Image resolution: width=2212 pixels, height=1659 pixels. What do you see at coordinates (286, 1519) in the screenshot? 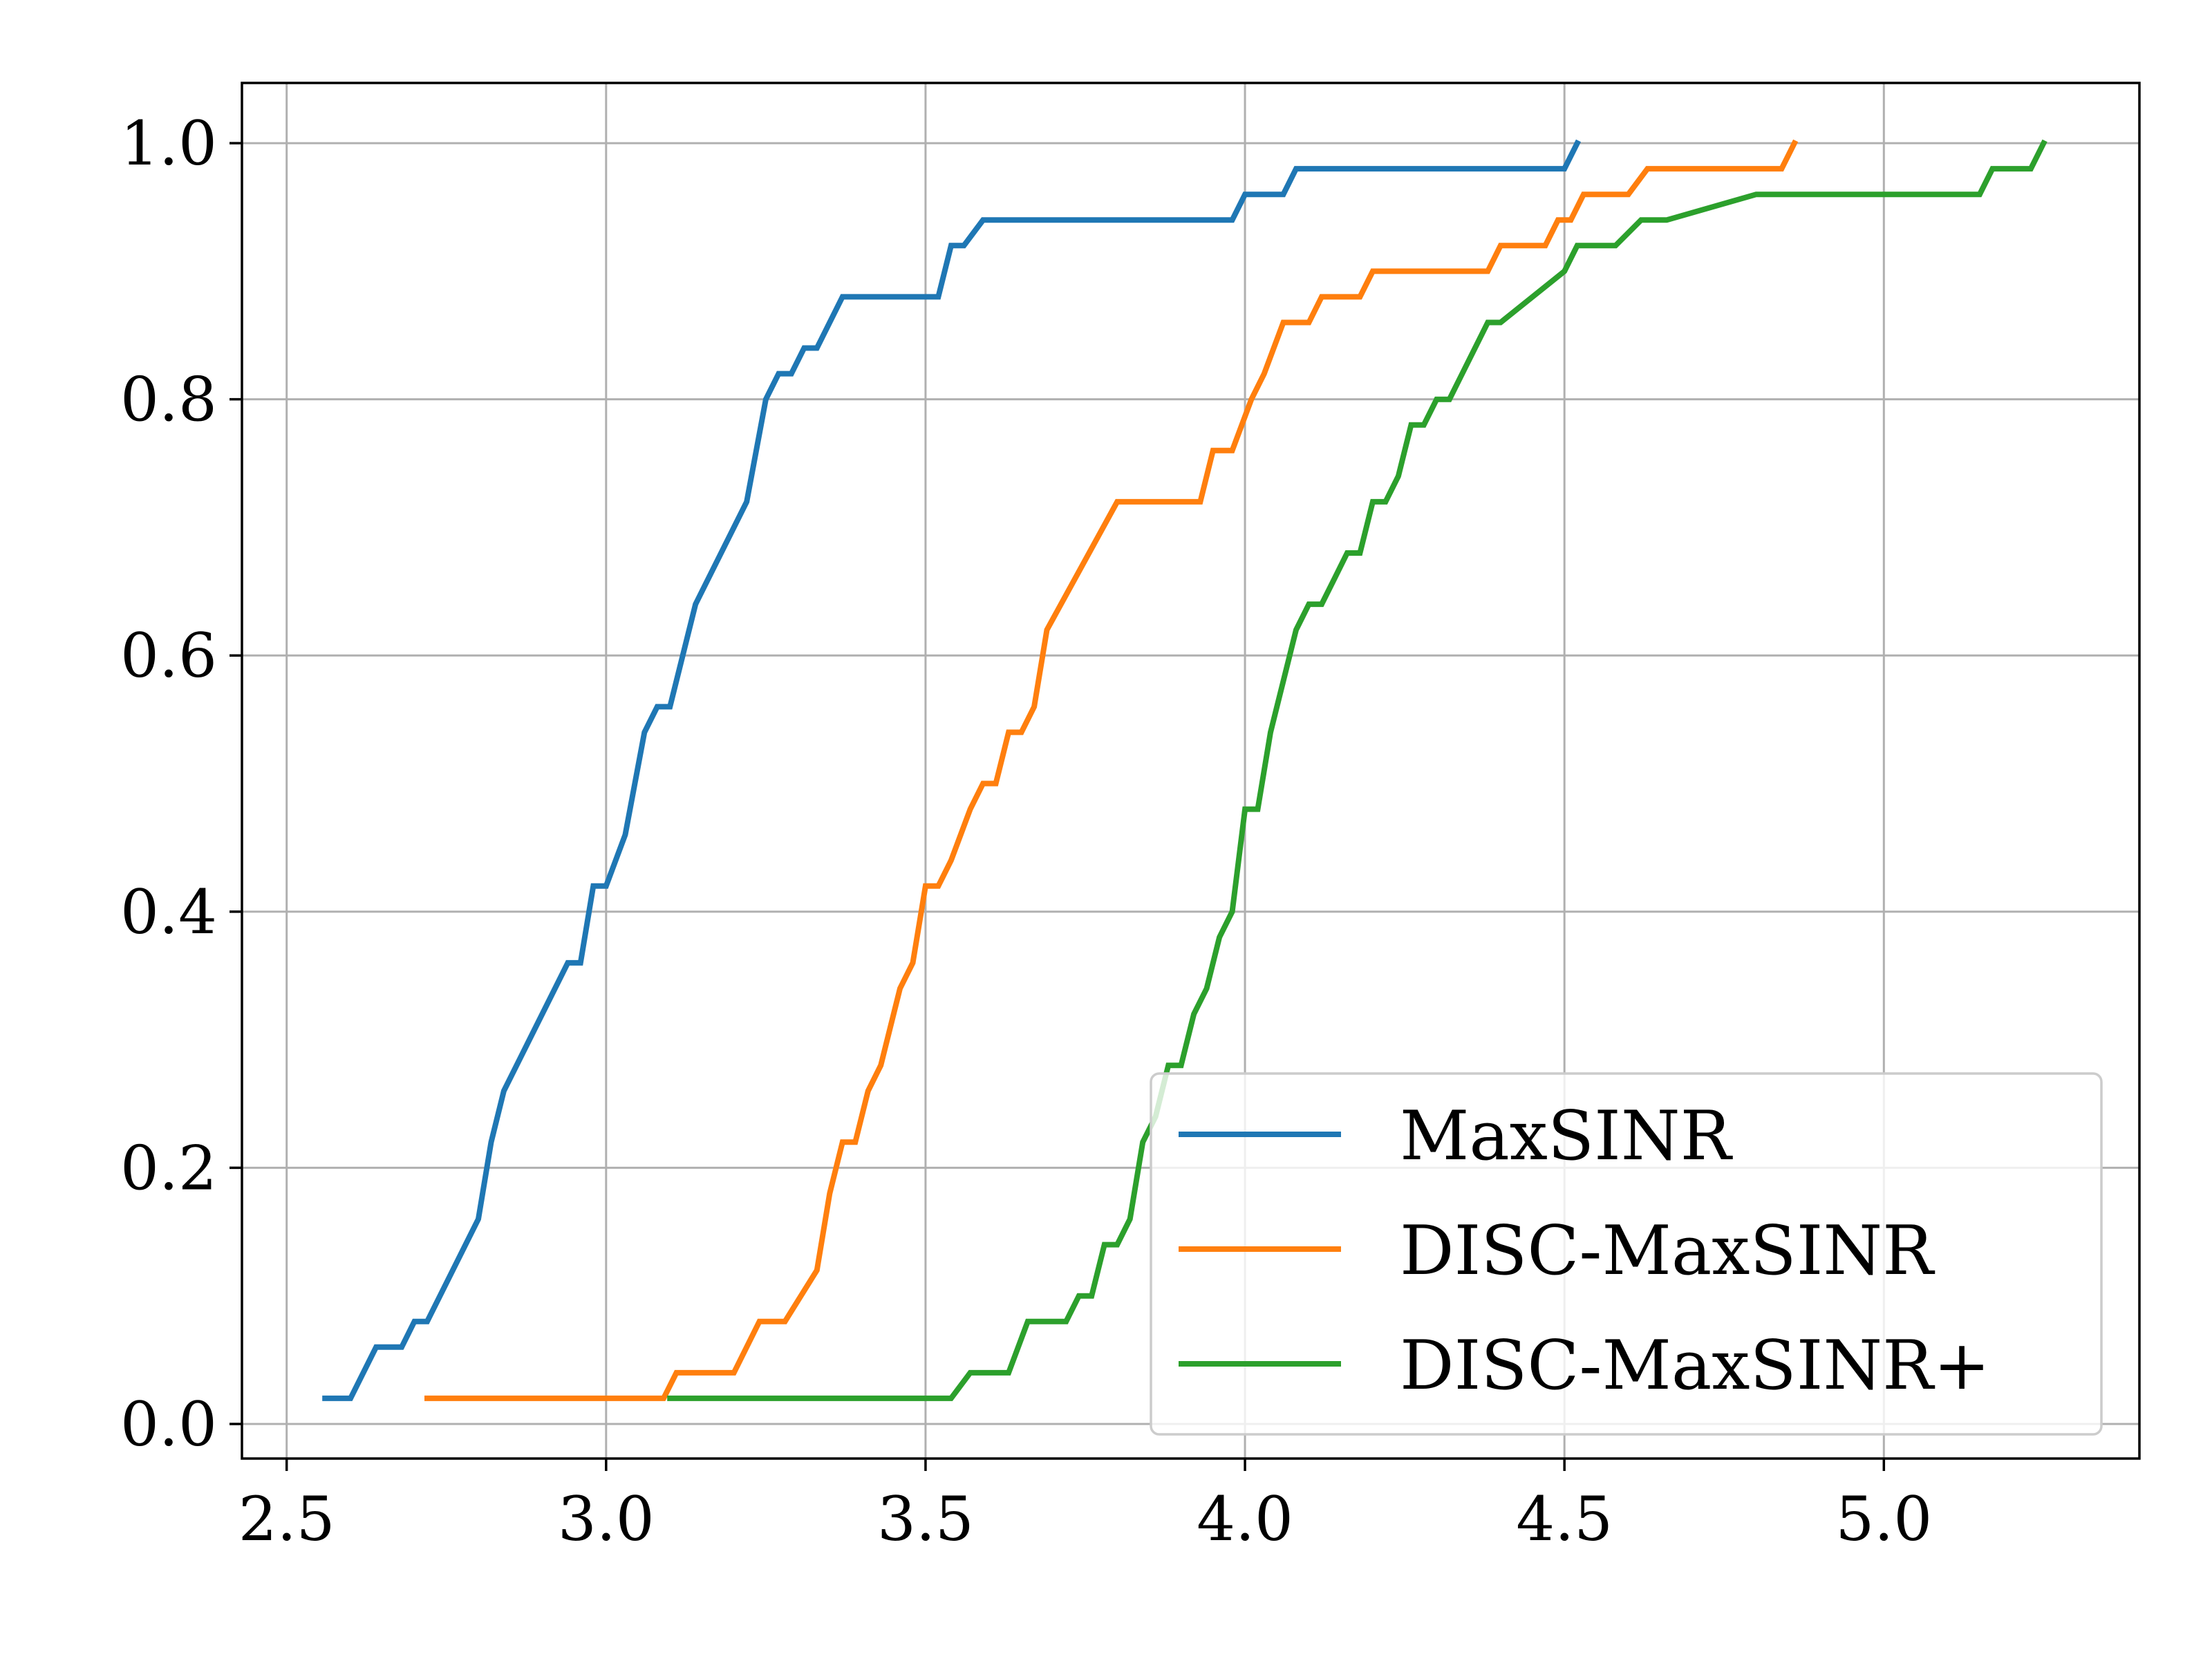
I see `x-tick-label: 2.5` at bounding box center [286, 1519].